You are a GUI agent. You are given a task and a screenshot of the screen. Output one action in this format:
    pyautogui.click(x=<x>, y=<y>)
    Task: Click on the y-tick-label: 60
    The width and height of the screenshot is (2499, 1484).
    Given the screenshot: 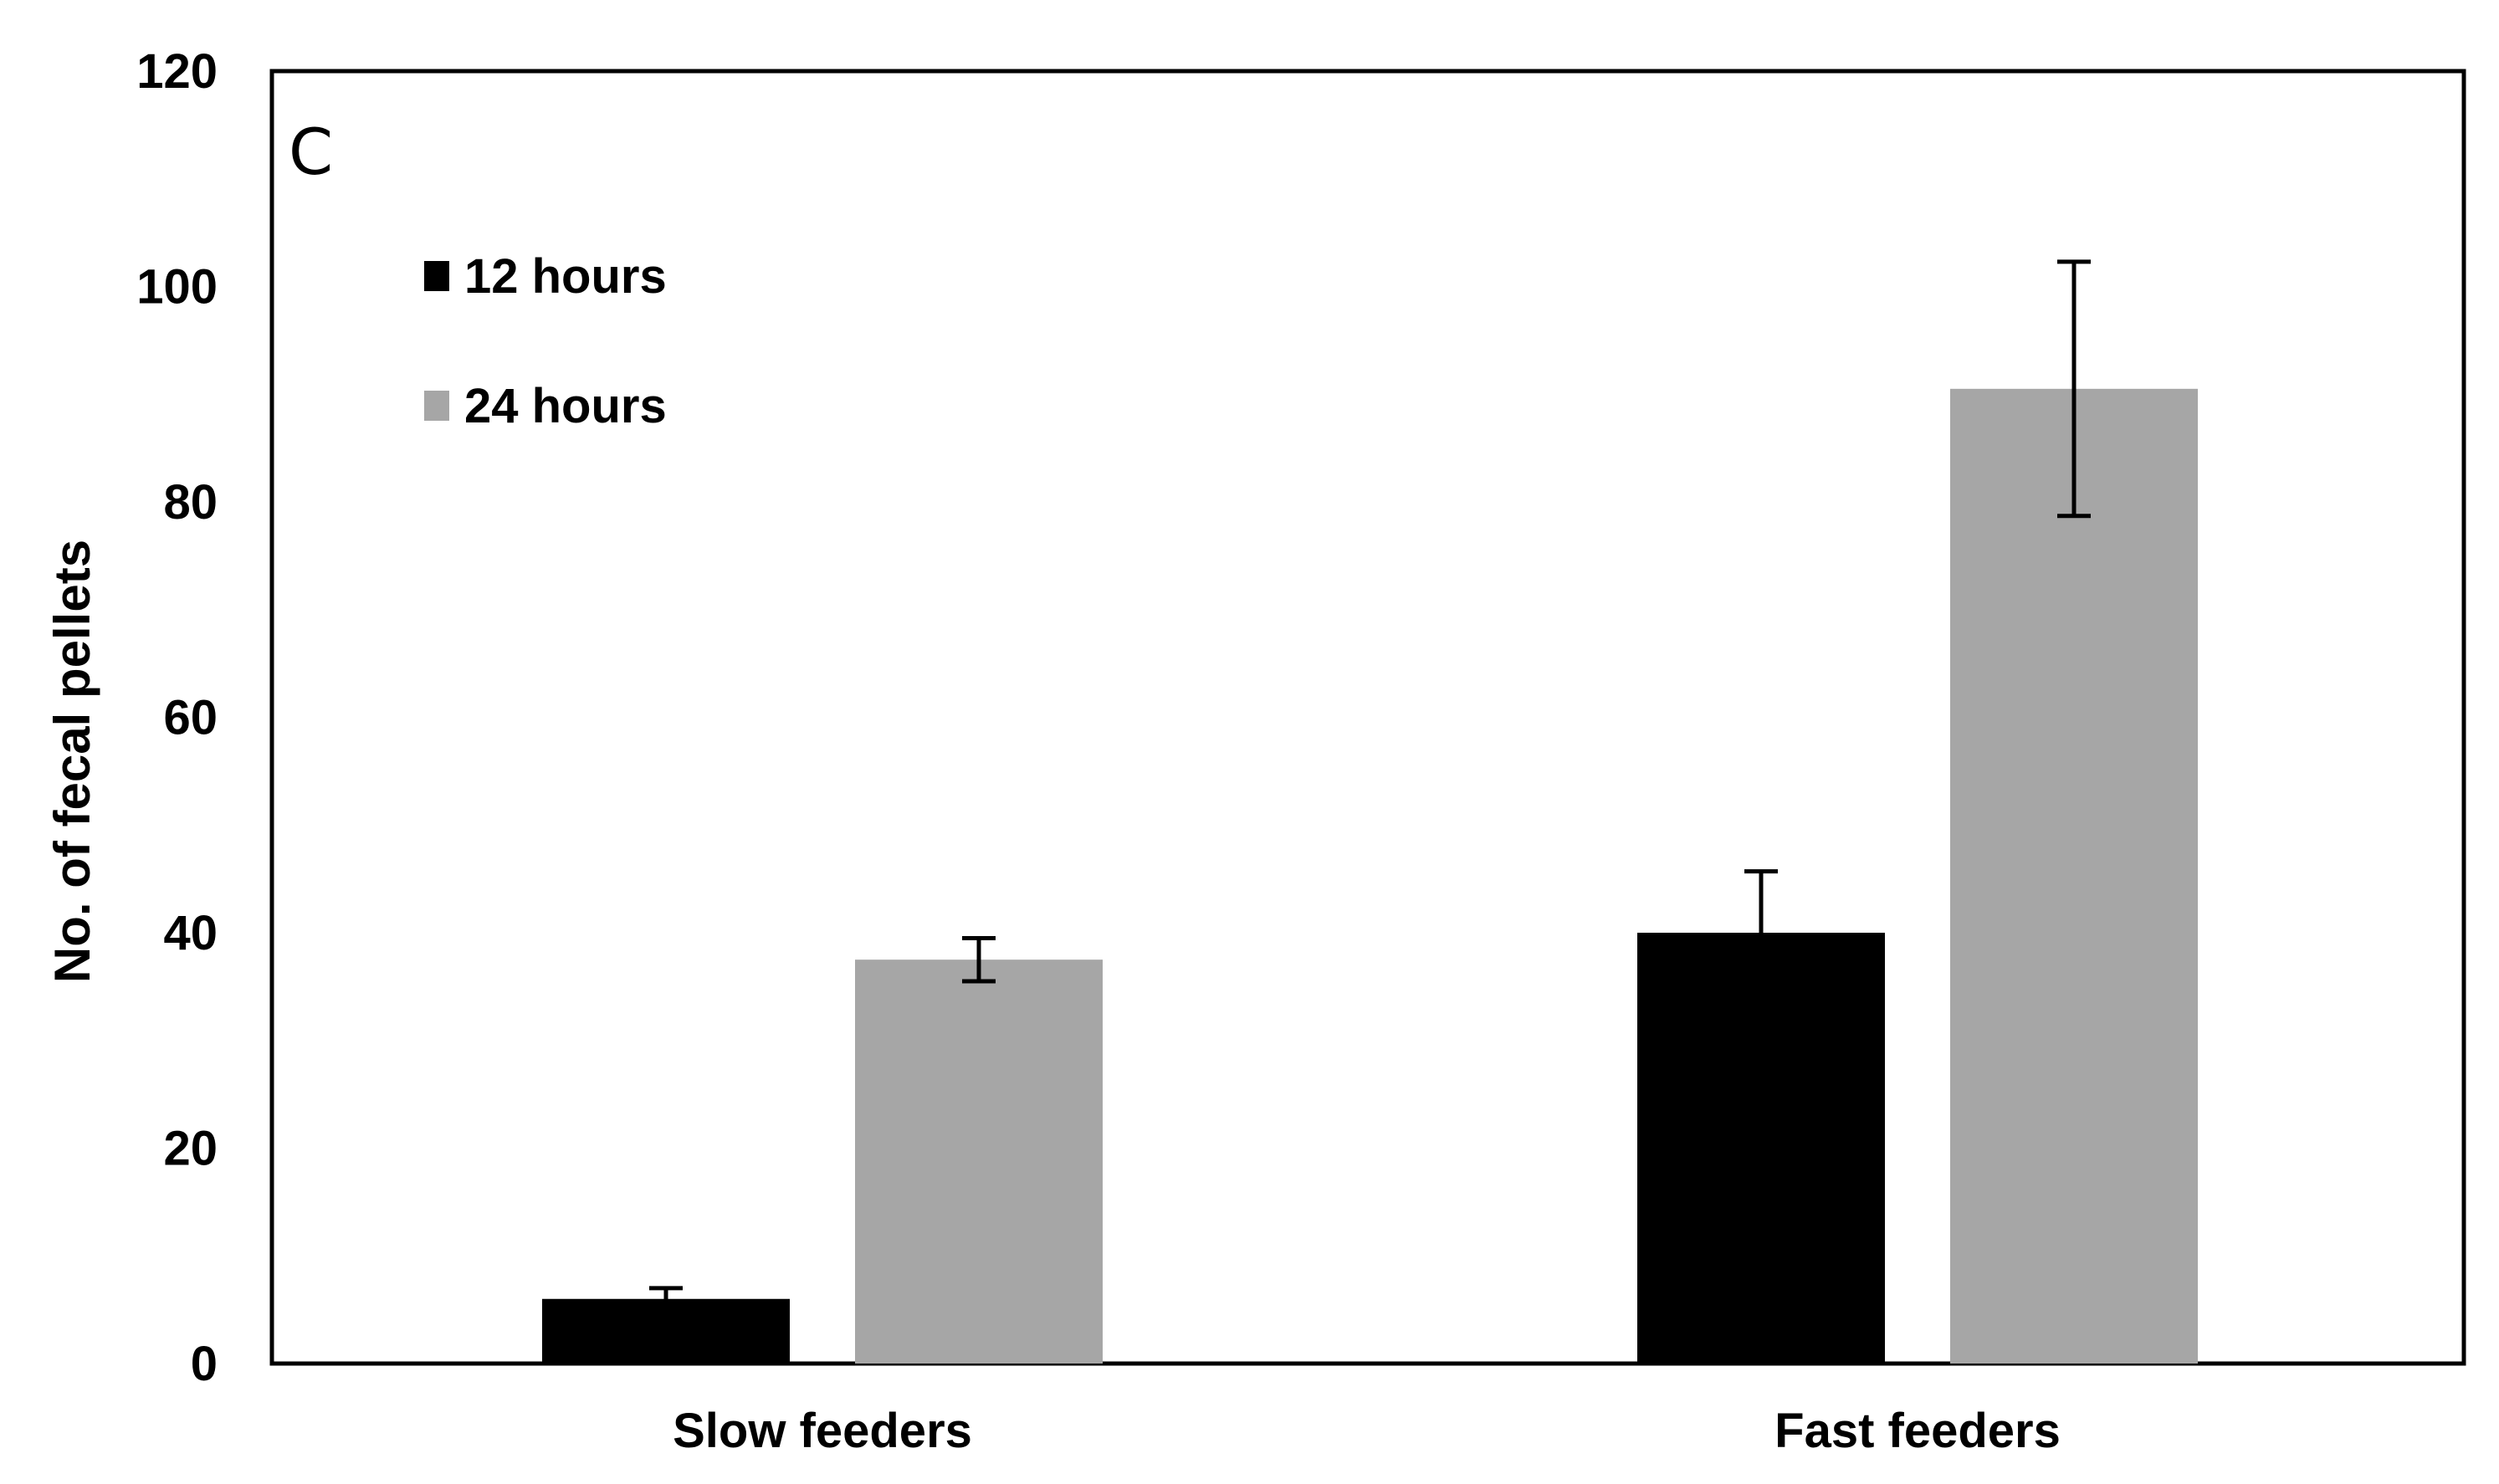 What is the action you would take?
    pyautogui.click(x=190, y=718)
    